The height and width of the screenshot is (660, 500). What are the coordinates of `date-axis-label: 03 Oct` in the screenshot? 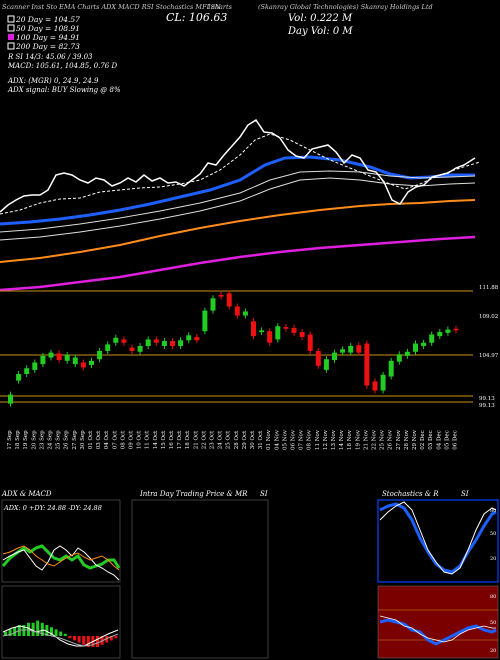 It's located at (99, 439).